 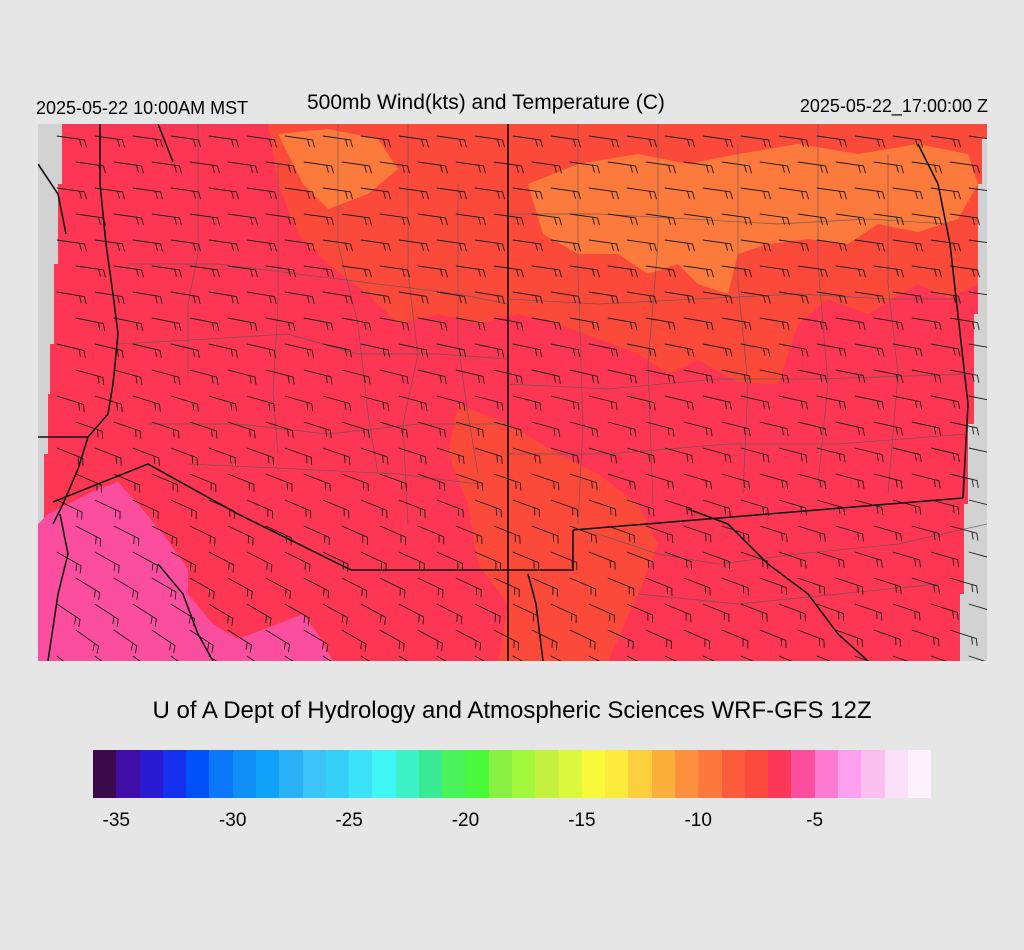 I want to click on colorbar-tick-label: -10, so click(x=698, y=820).